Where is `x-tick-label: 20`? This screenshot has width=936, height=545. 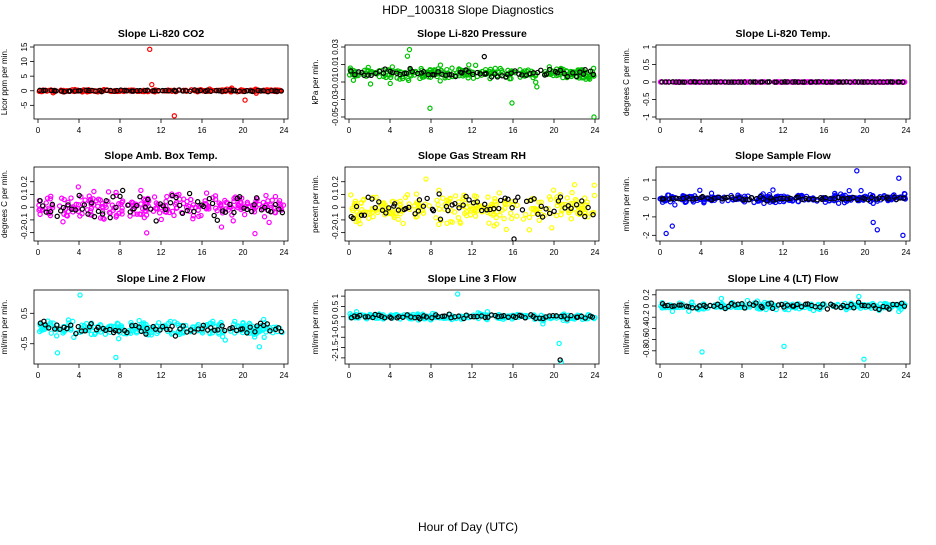 x-tick-label: 20 is located at coordinates (554, 375).